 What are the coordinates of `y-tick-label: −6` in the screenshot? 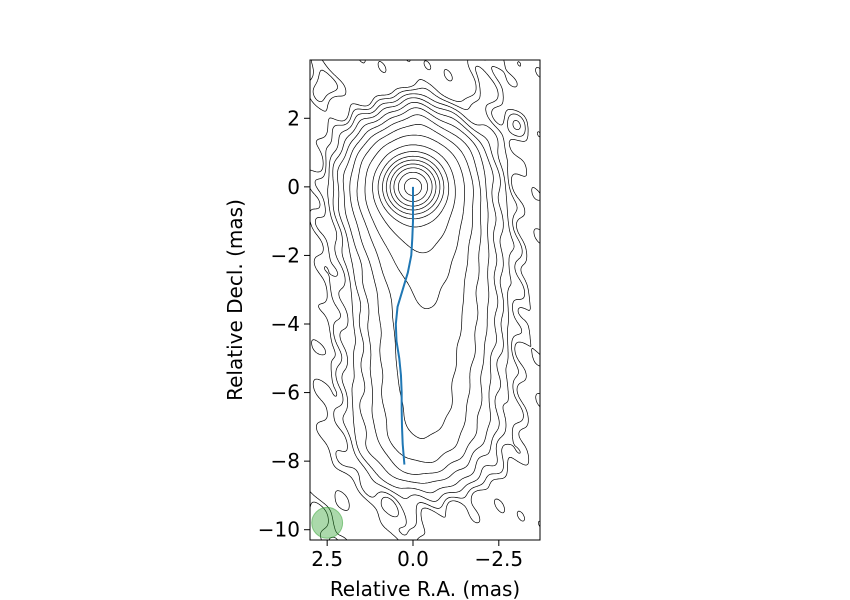 It's located at (285, 393).